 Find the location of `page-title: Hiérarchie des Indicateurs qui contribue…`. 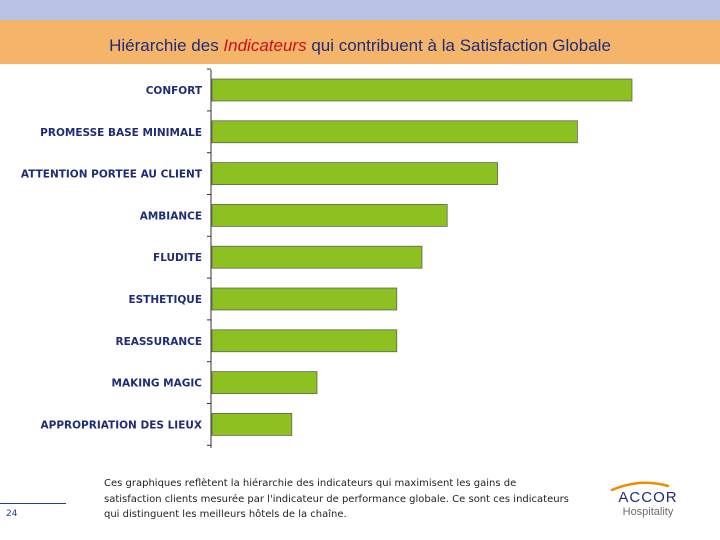

page-title: Hiérarchie des Indicateurs qui contribue… is located at coordinates (360, 46).